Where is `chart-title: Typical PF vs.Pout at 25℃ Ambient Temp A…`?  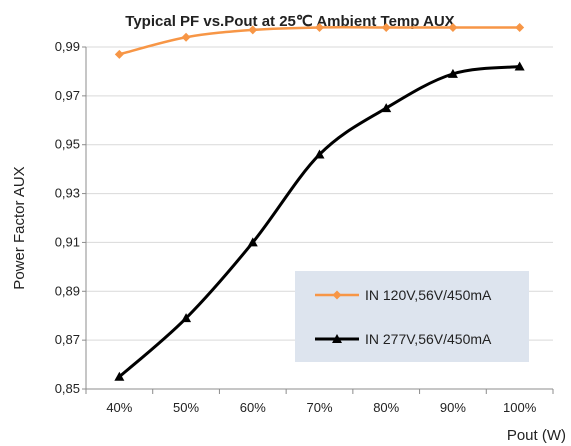 chart-title: Typical PF vs.Pout at 25℃ Ambient Temp A… is located at coordinates (289, 21).